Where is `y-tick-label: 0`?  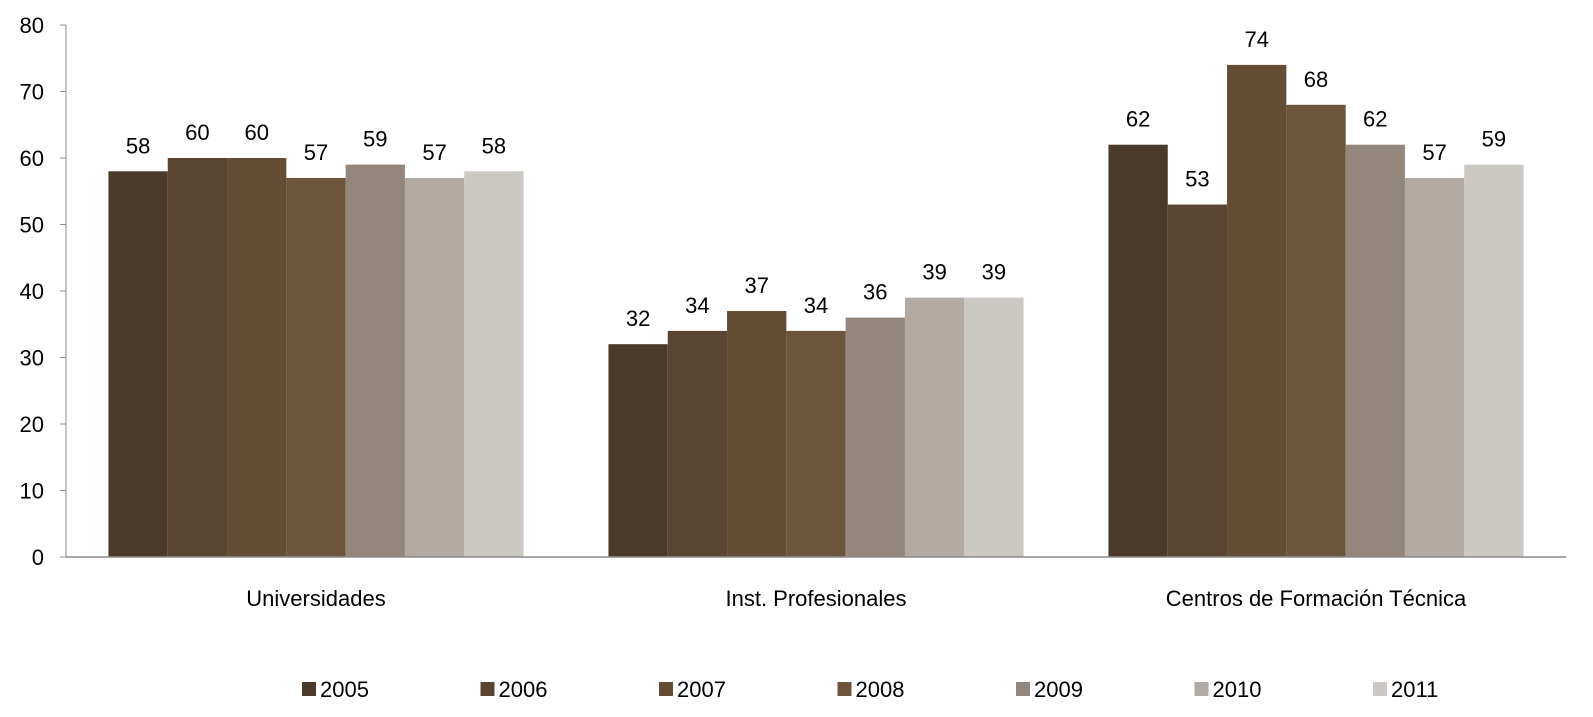
y-tick-label: 0 is located at coordinates (38, 557).